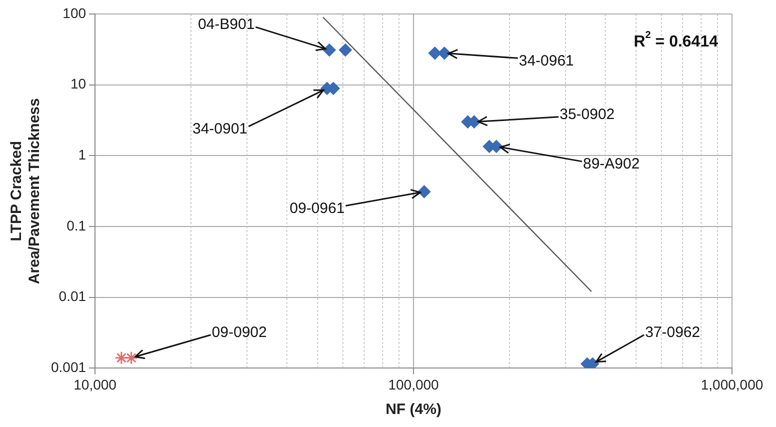 The height and width of the screenshot is (427, 776). Describe the element at coordinates (611, 164) in the screenshot. I see `annotation: 89-A902` at that location.